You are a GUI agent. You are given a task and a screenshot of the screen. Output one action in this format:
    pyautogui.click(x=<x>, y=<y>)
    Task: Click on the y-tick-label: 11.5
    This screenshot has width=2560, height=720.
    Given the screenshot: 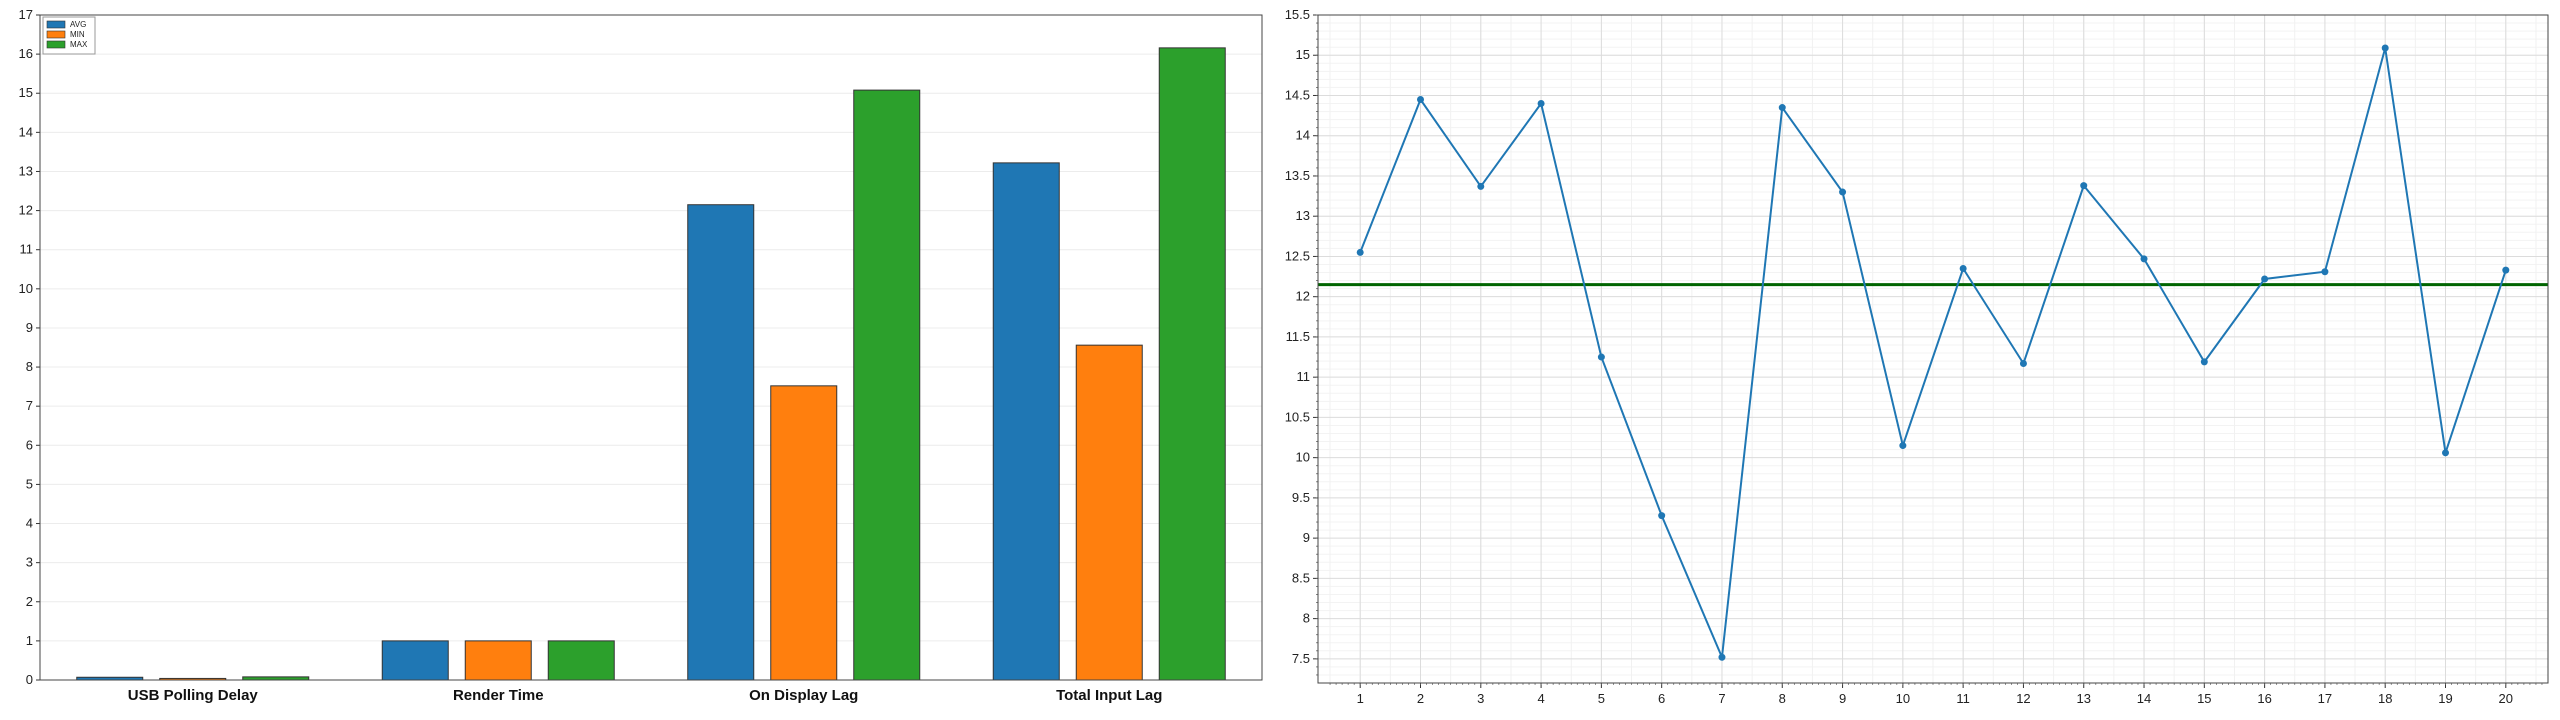 What is the action you would take?
    pyautogui.click(x=1298, y=336)
    